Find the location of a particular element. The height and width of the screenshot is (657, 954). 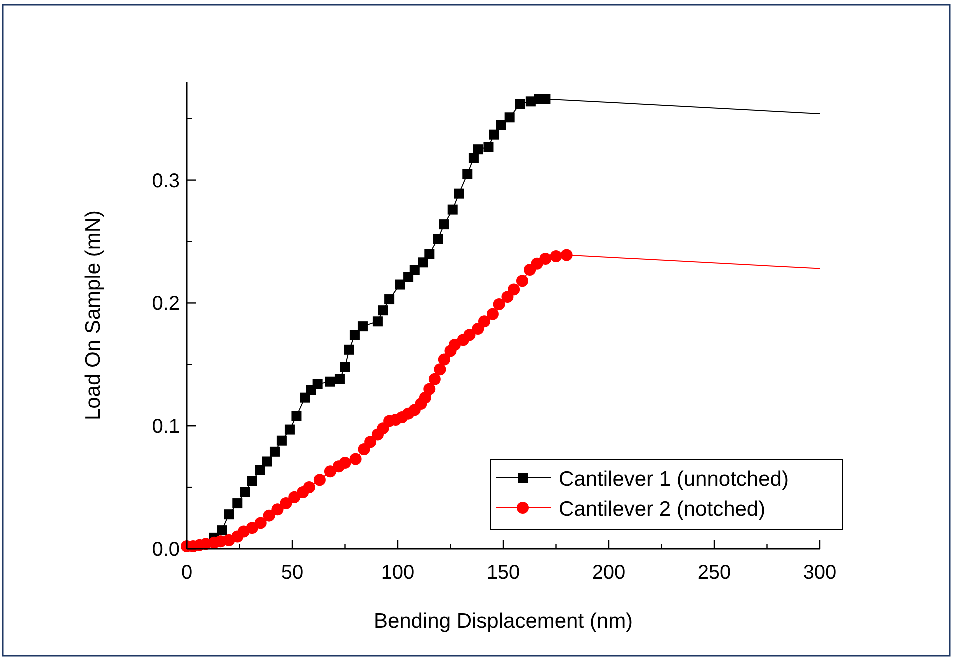

y-tick-label: 0.2 is located at coordinates (166, 304).